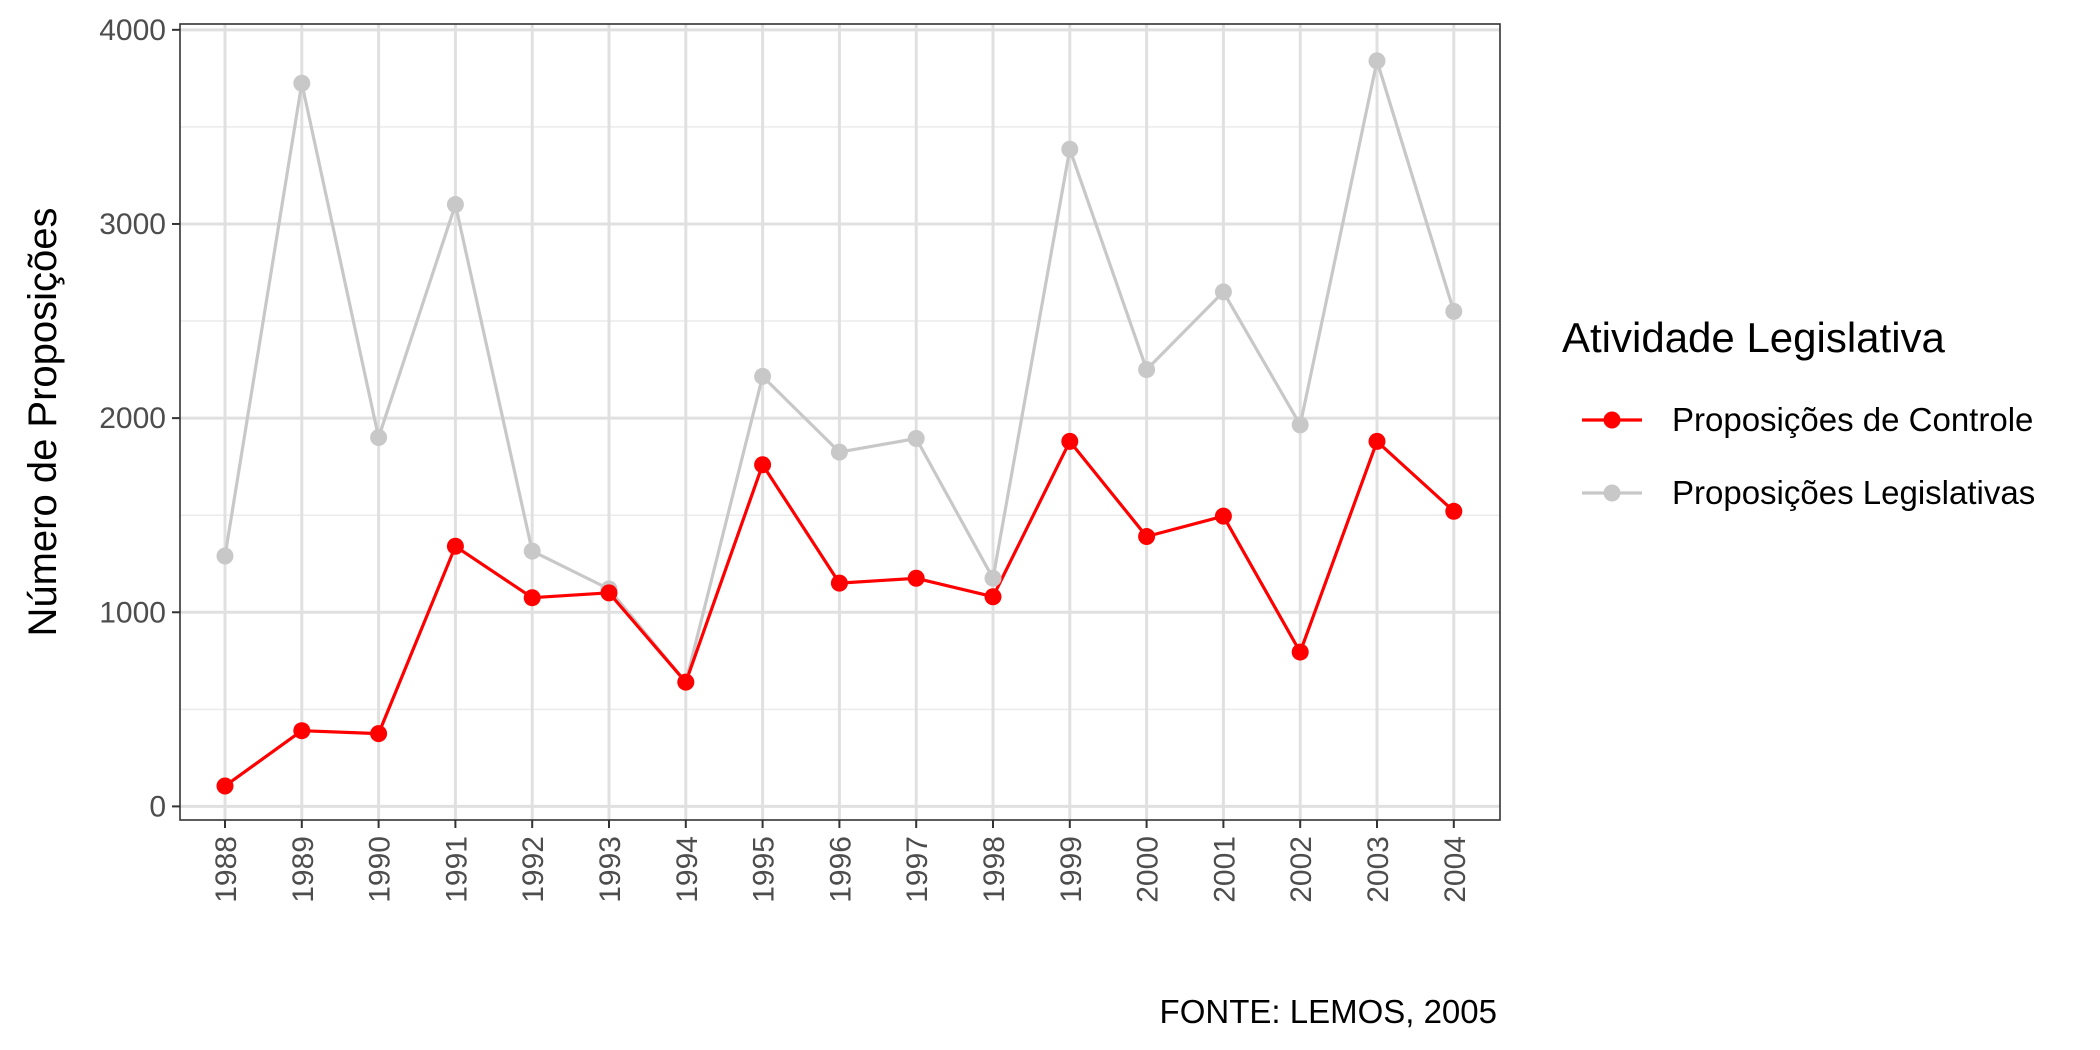 Image resolution: width=2100 pixels, height=1050 pixels. Describe the element at coordinates (1378, 869) in the screenshot. I see `x-tick-label: 2003` at that location.